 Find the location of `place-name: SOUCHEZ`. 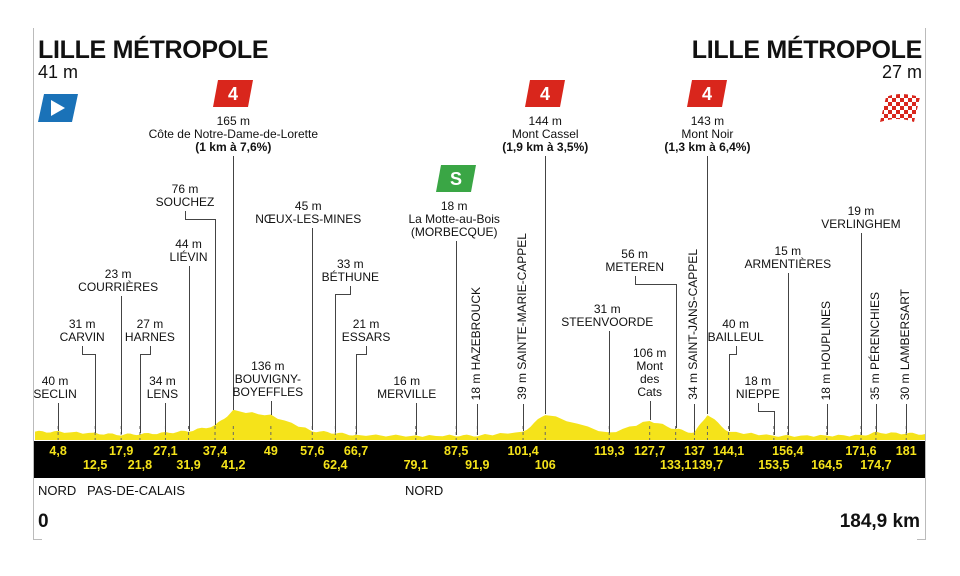

place-name: SOUCHEZ is located at coordinates (185, 202).